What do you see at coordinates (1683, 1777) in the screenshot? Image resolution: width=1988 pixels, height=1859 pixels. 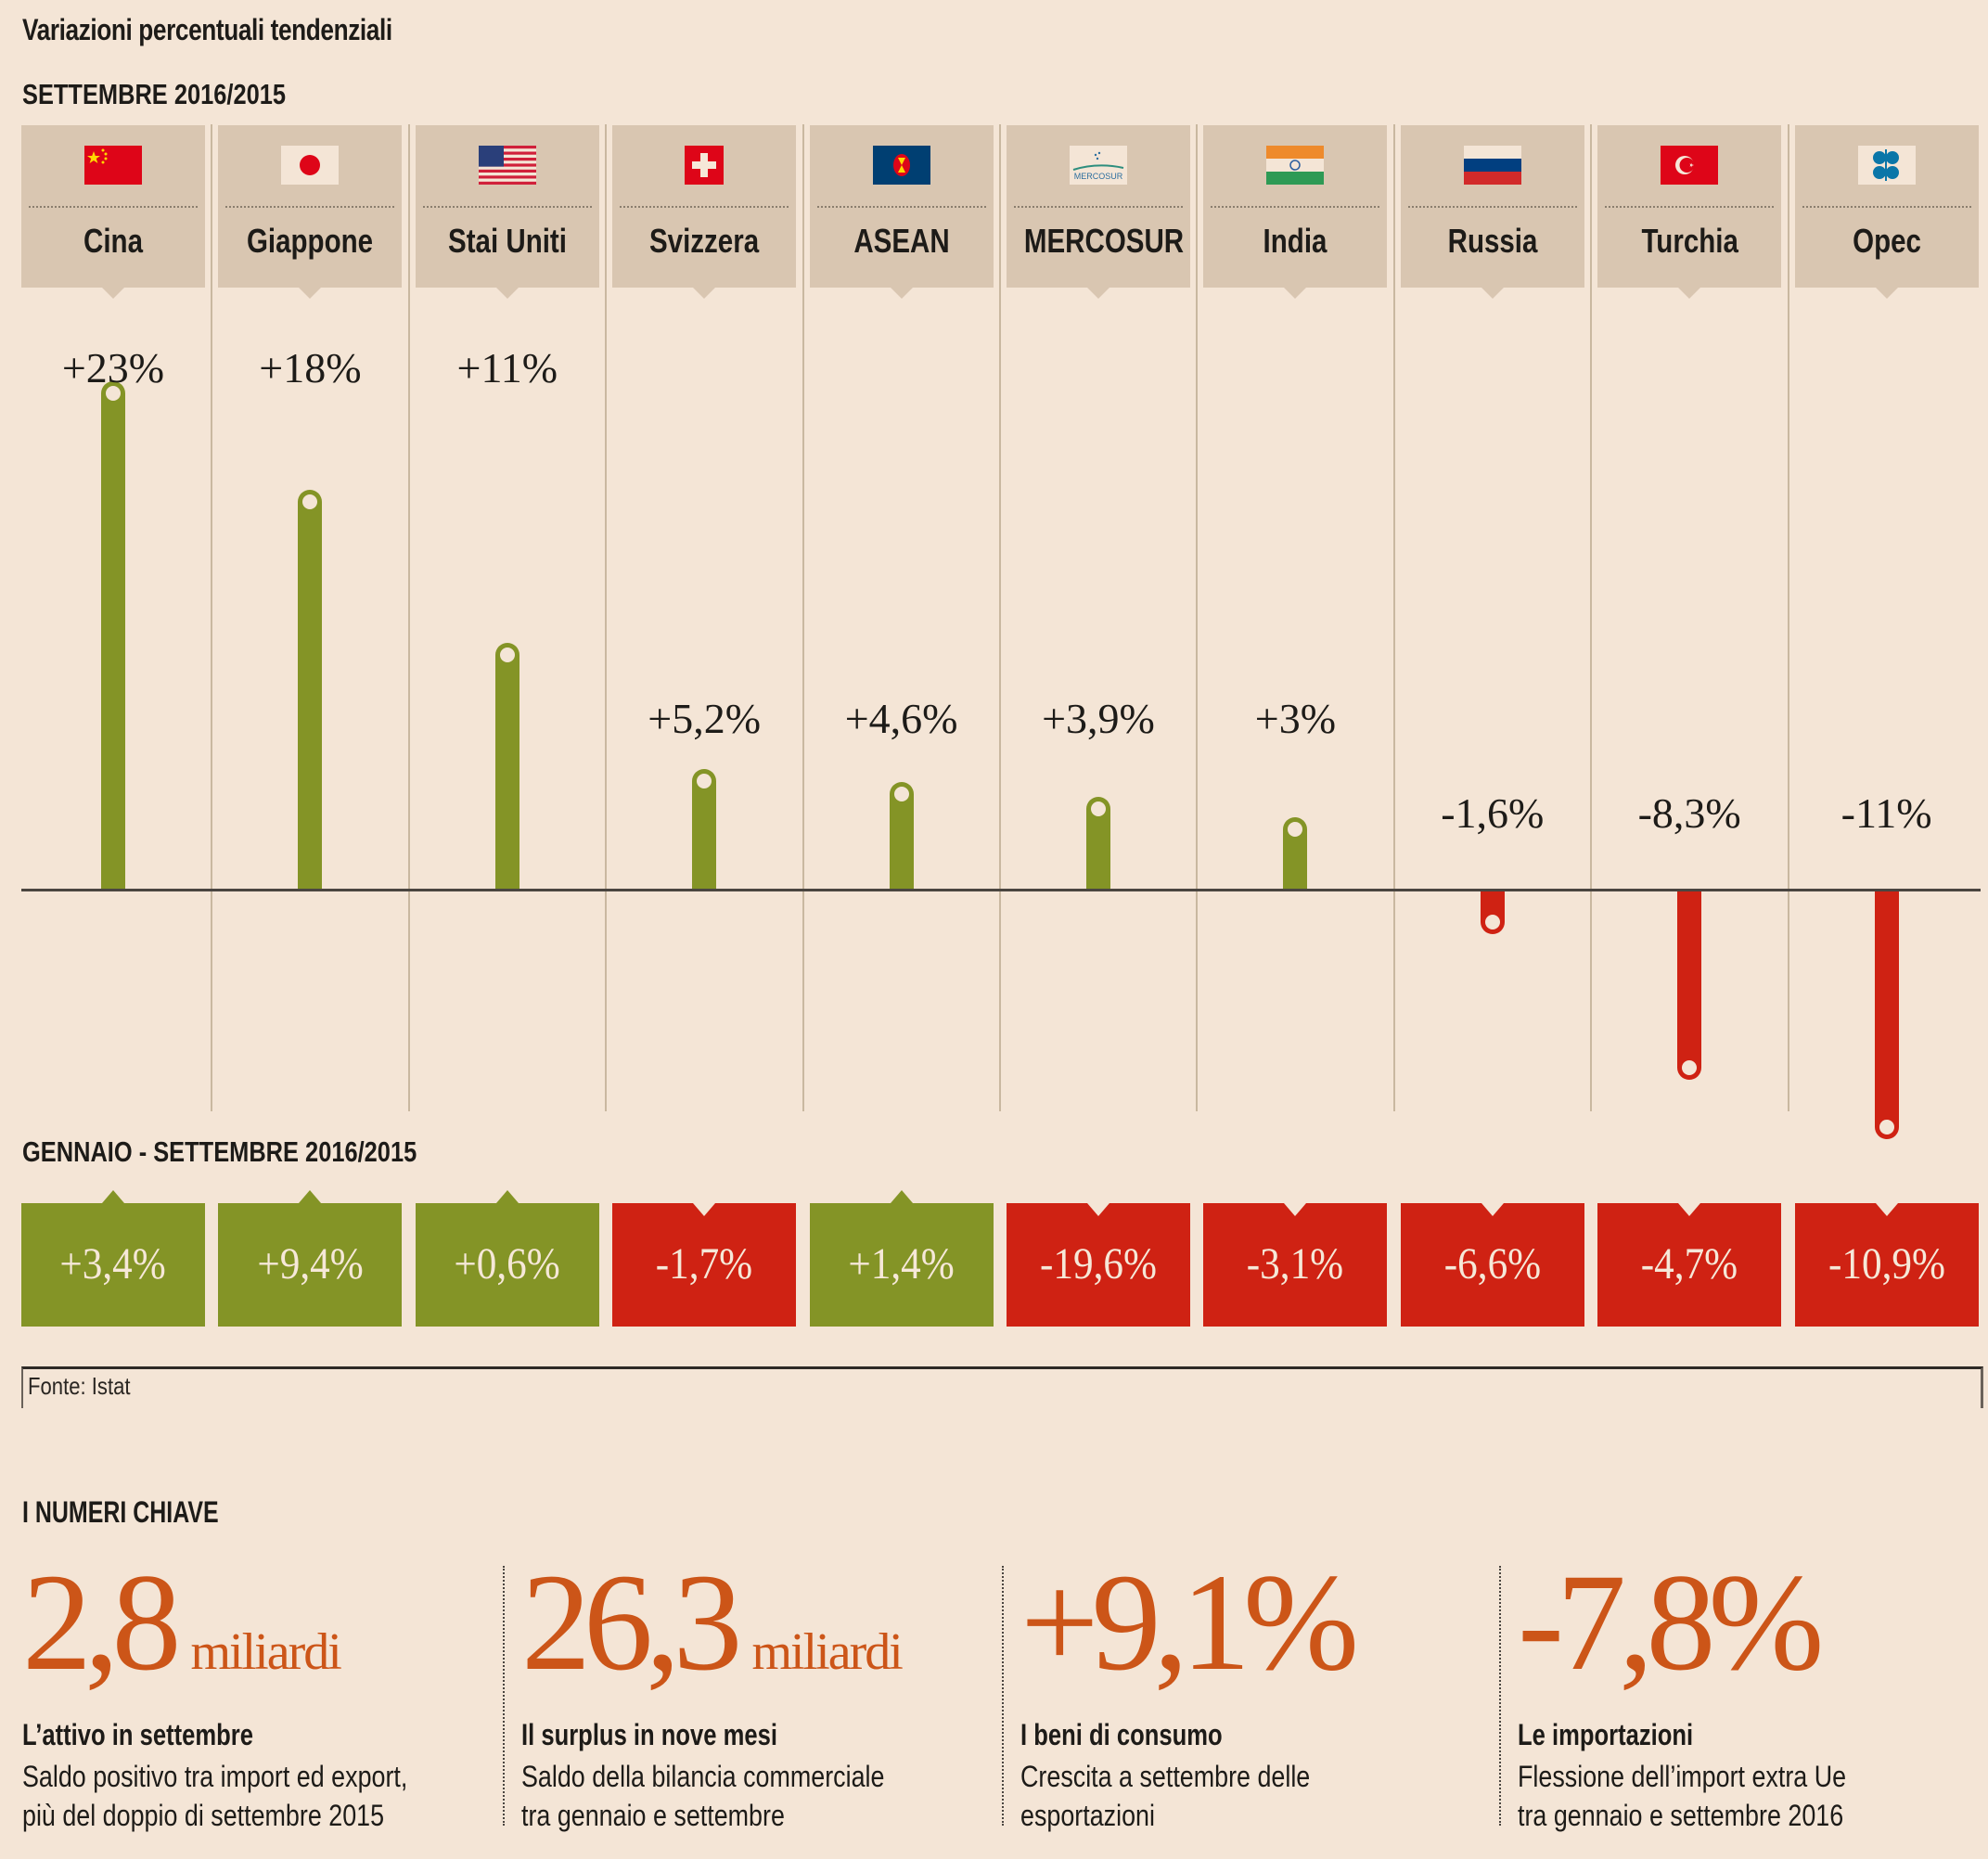 I see `key-description-line: Flessione dell’import extra Ue` at bounding box center [1683, 1777].